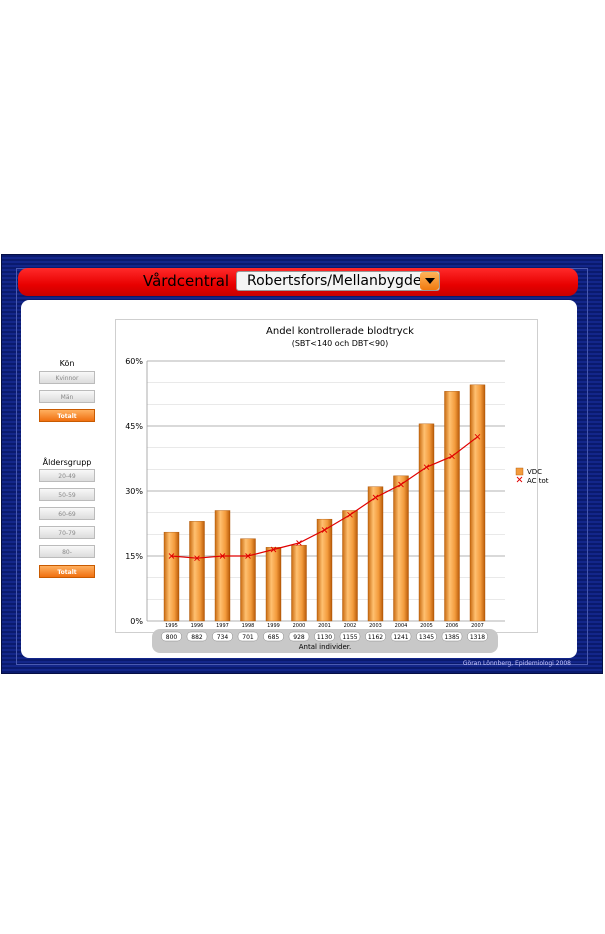 The width and height of the screenshot is (605, 934). What do you see at coordinates (197, 558) in the screenshot?
I see `point-ac-tot-1996` at bounding box center [197, 558].